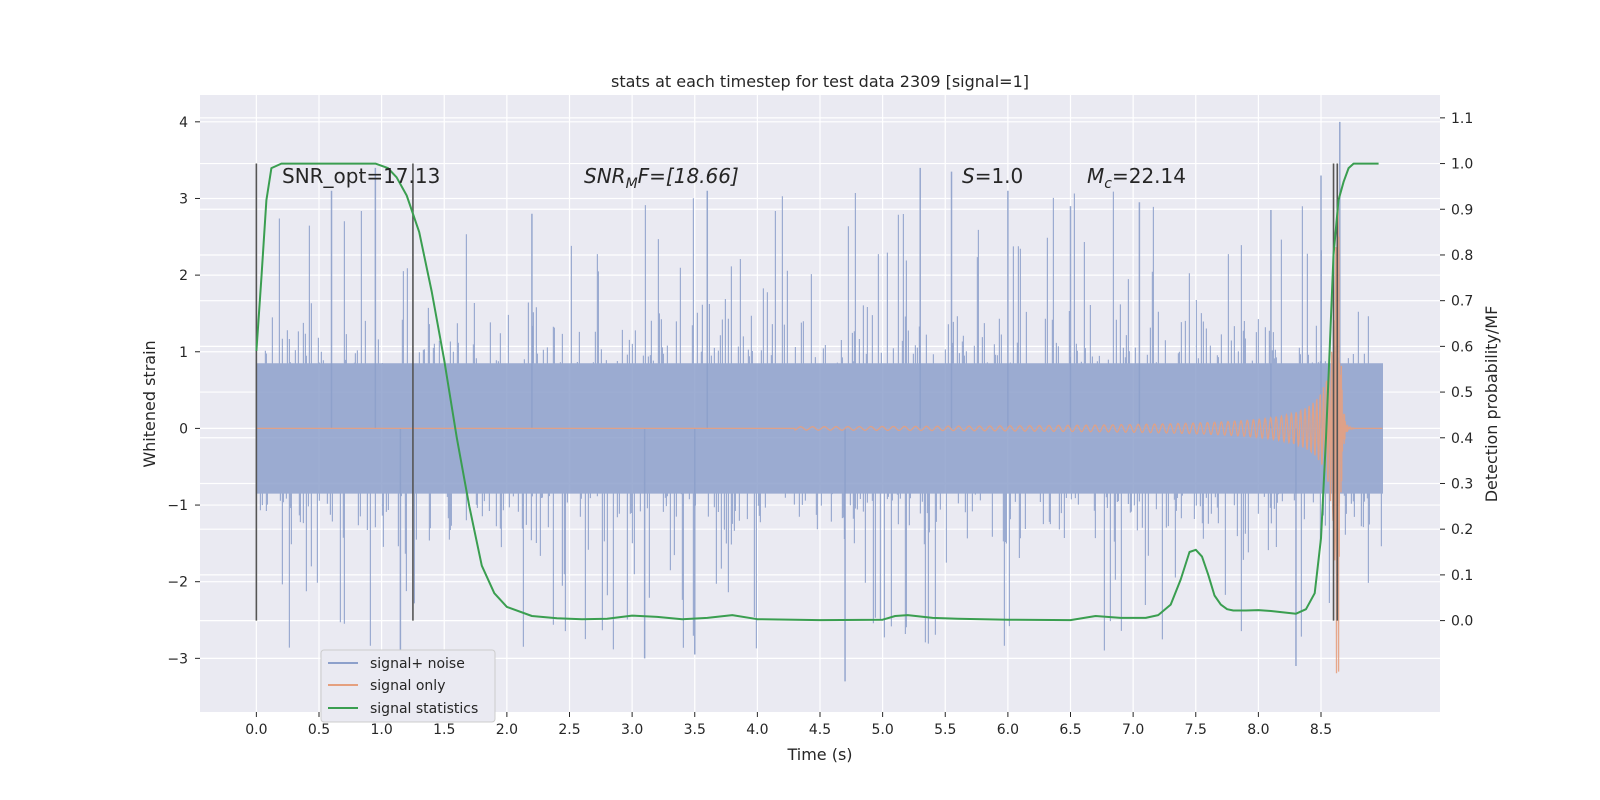 This screenshot has width=1600, height=800. I want to click on right-y-tick-label-4: 0.7, so click(1462, 302).